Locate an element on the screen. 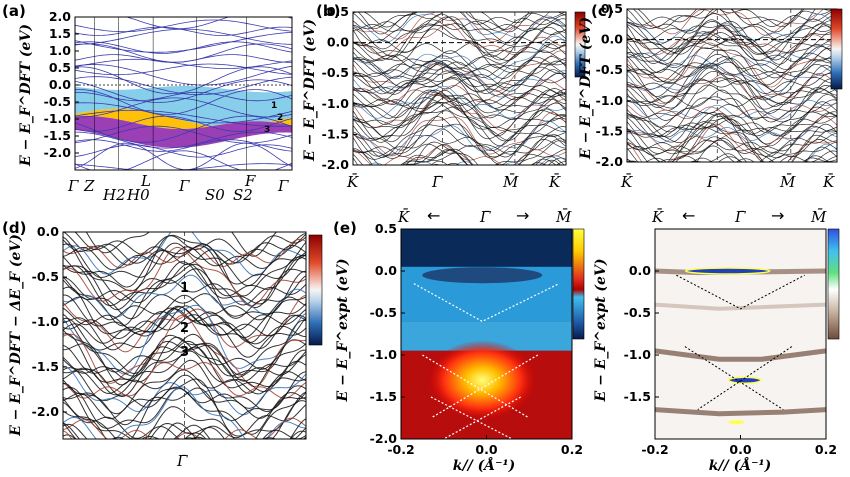  panel-e-left-x-ticks: -0.2 0.0 0.2 is located at coordinates (485, 446).